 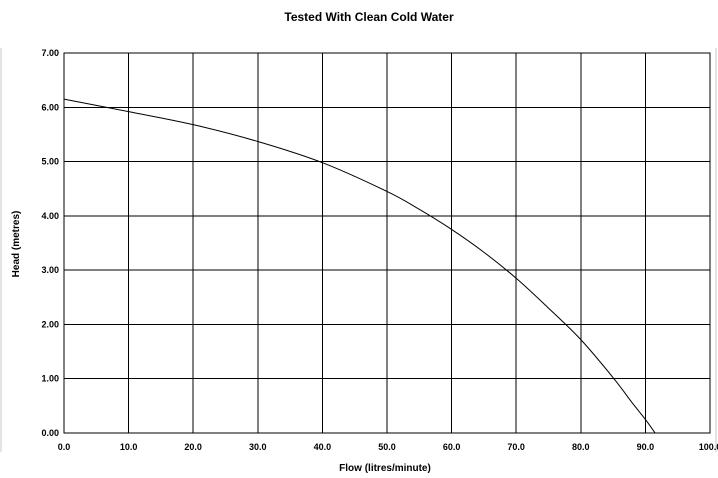 I want to click on y-tick-label: 7.00, so click(x=50, y=53).